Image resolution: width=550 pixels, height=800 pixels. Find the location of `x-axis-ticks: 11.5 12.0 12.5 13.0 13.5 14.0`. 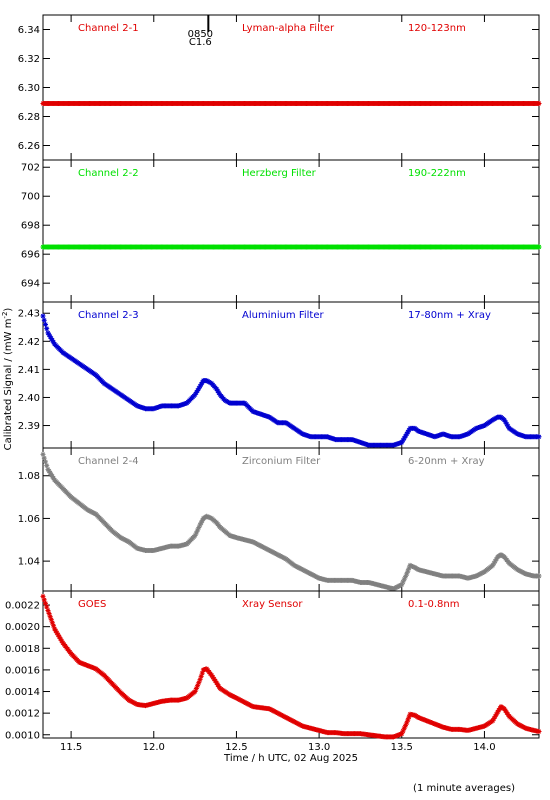

x-axis-ticks: 11.5 12.0 12.5 13.0 13.5 14.0 is located at coordinates (278, 747).